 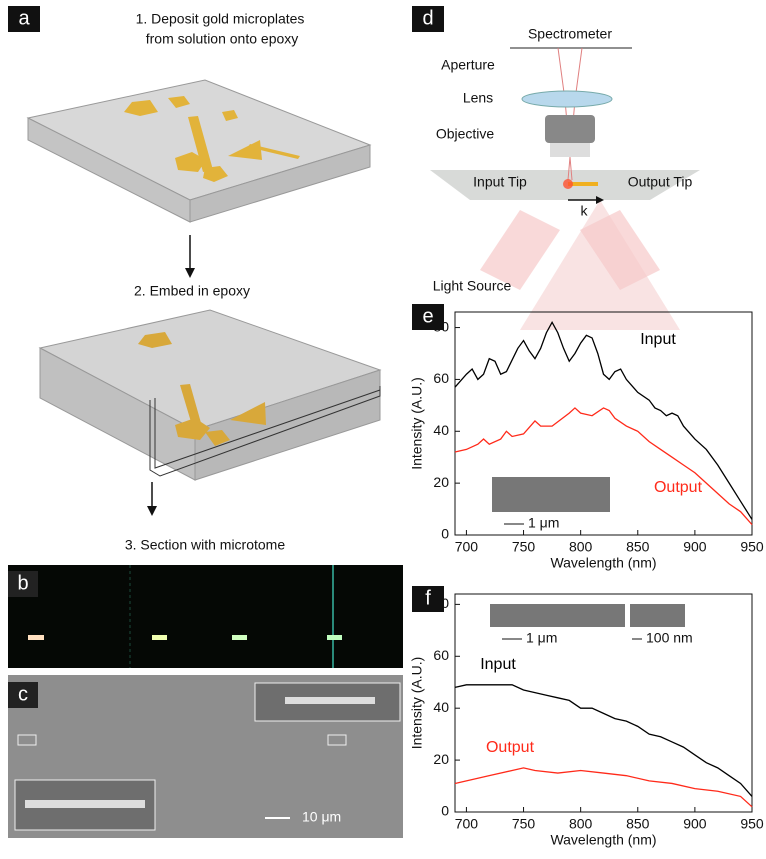 I want to click on label: Light Source, so click(x=472, y=286).